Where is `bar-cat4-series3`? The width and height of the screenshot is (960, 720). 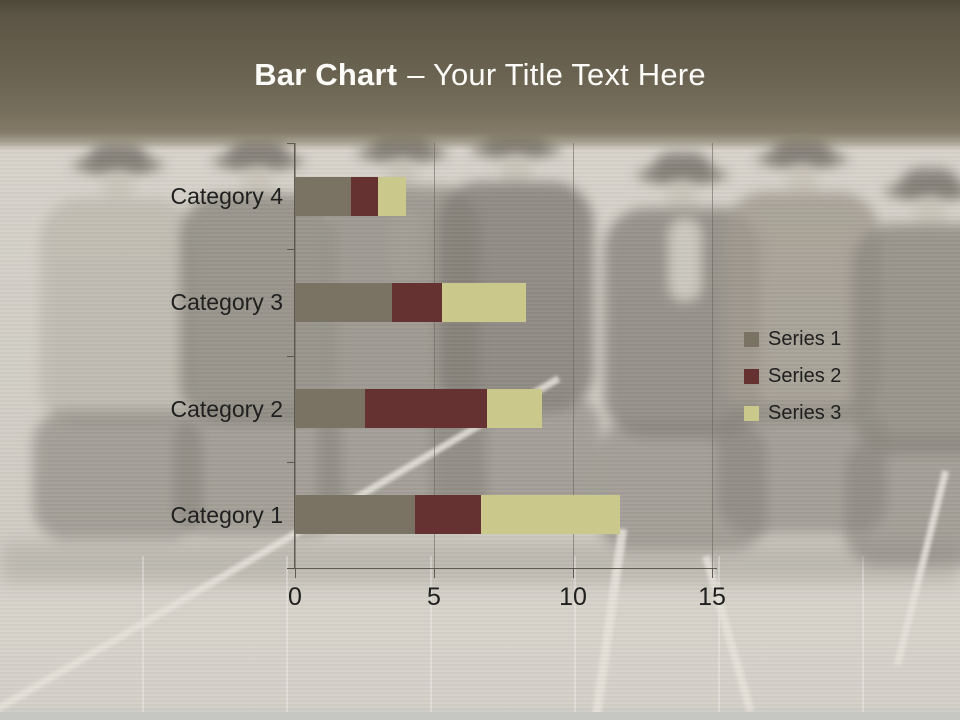
bar-cat4-series3 is located at coordinates (392, 196).